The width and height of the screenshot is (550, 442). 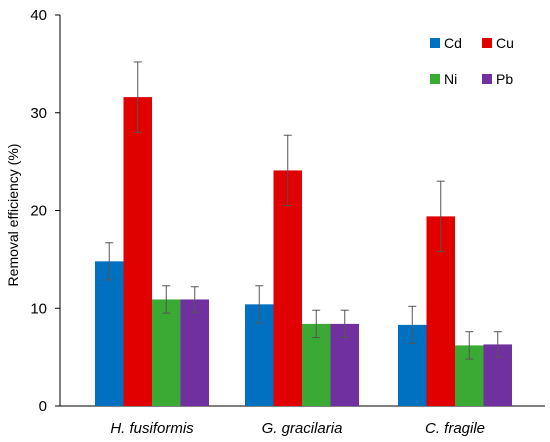 I want to click on y-tick-label: 0, so click(x=43, y=406).